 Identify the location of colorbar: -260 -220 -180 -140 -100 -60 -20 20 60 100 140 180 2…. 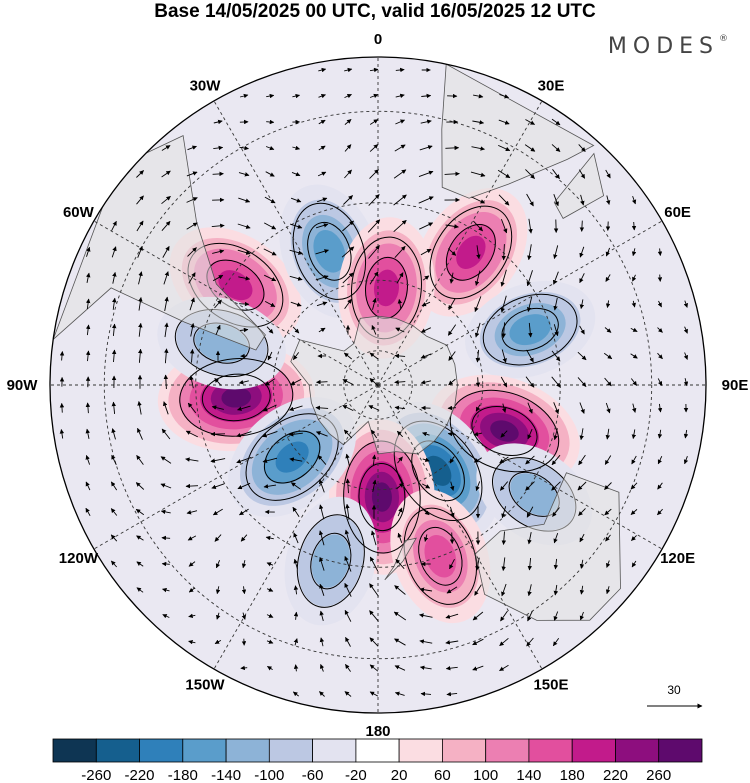
(377, 760).